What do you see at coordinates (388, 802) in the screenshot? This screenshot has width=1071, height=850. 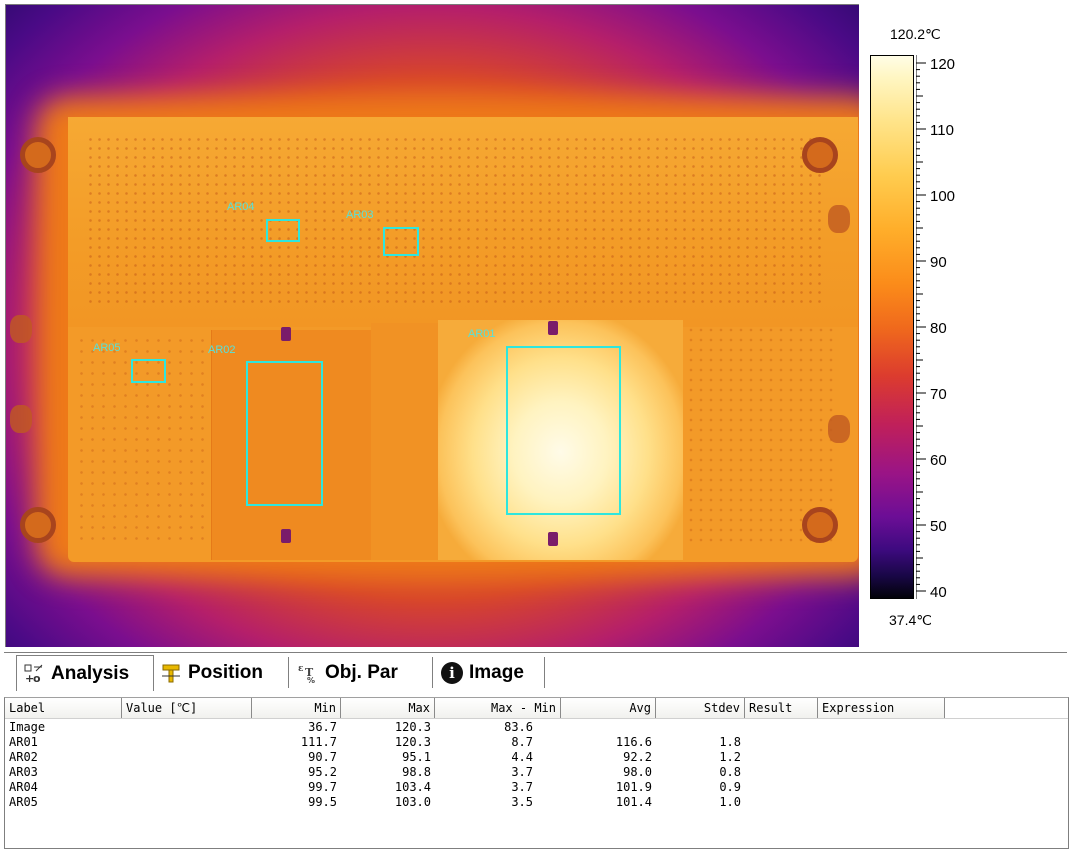 I see `cell-max: 103.0` at bounding box center [388, 802].